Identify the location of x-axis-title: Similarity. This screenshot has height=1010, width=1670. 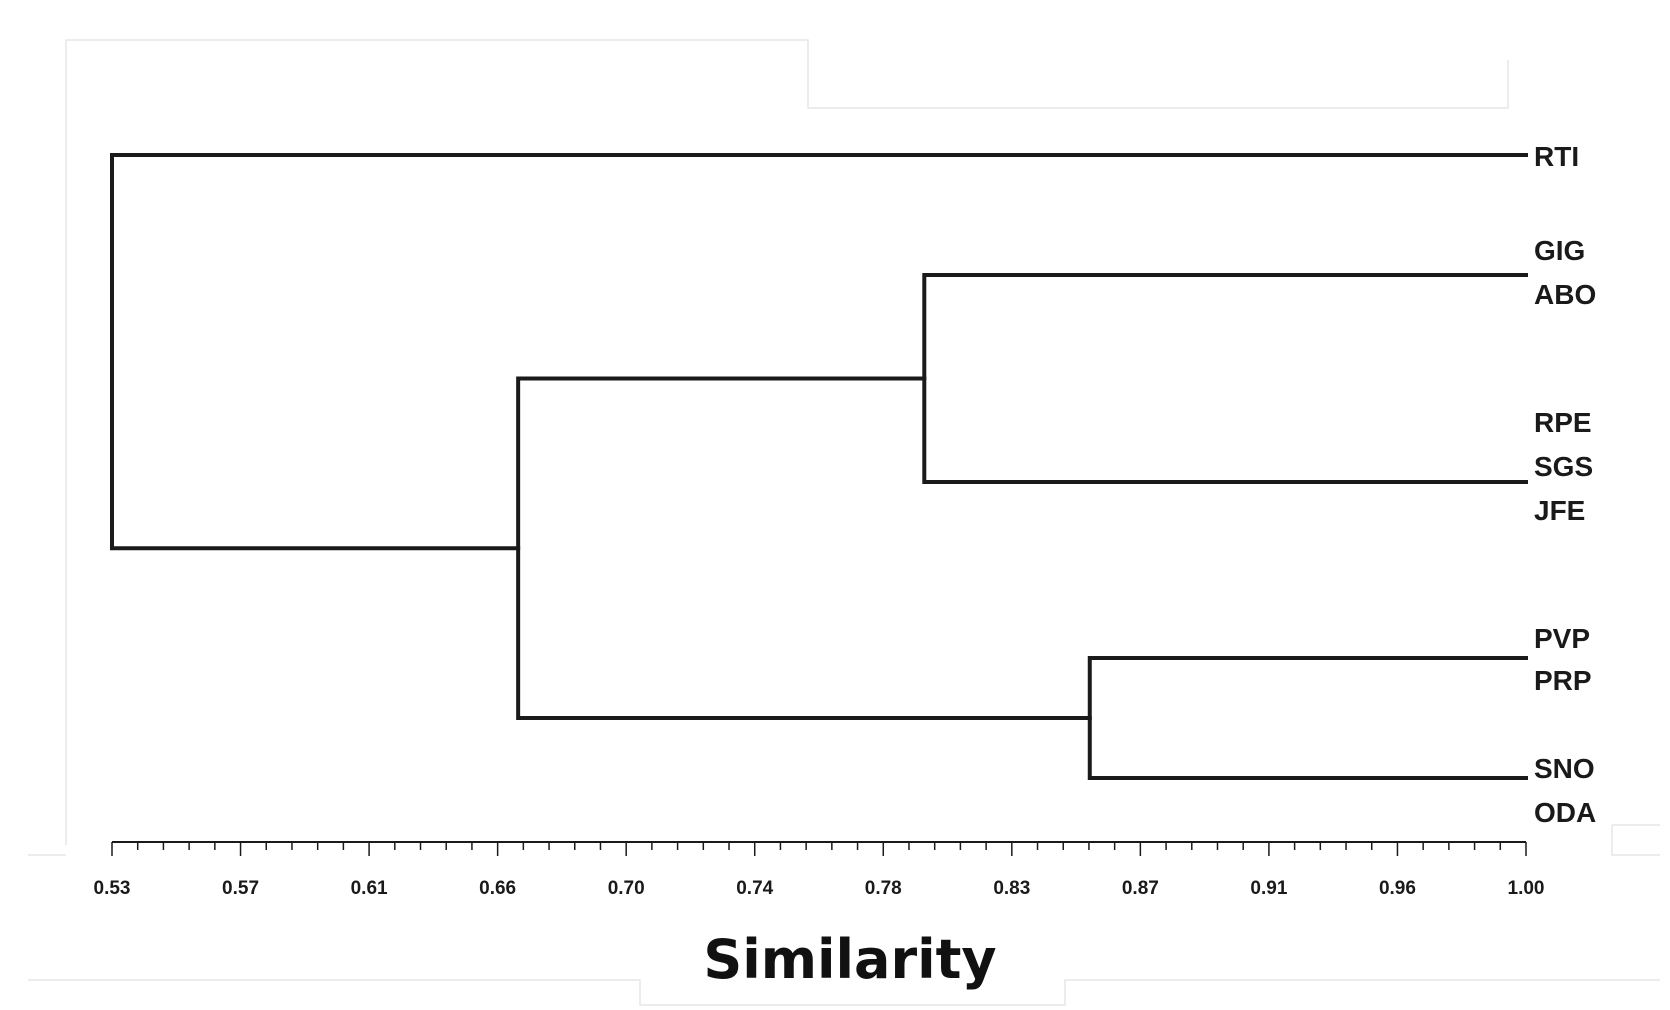
(849, 959).